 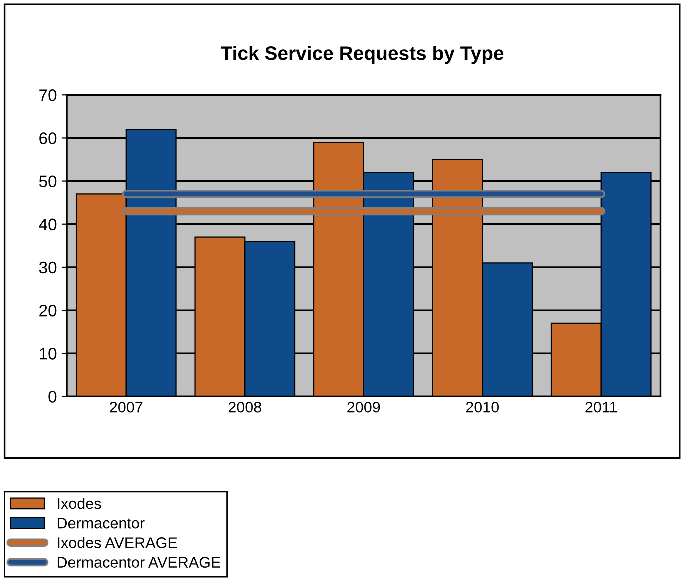 I want to click on y-tick-label: 50, so click(x=48, y=182).